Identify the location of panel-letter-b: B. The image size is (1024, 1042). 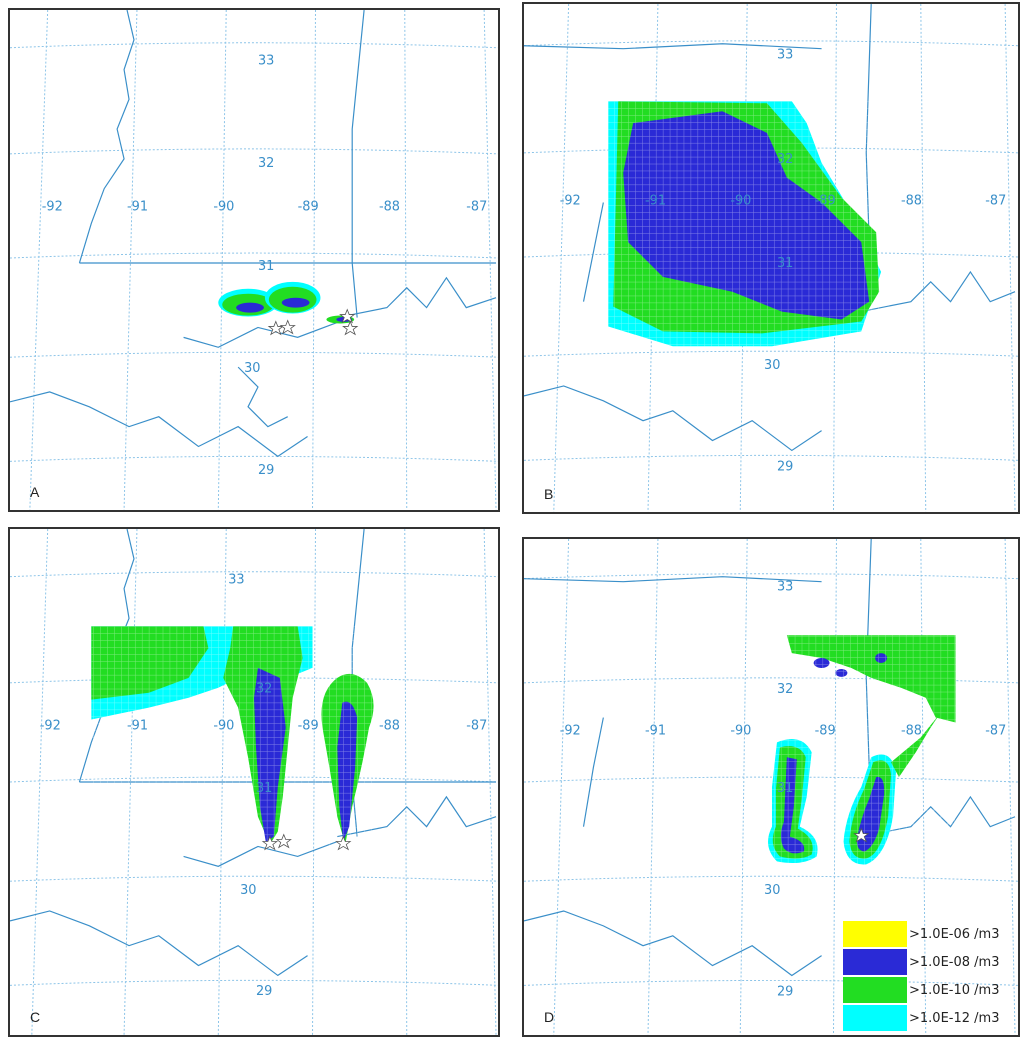
(549, 494).